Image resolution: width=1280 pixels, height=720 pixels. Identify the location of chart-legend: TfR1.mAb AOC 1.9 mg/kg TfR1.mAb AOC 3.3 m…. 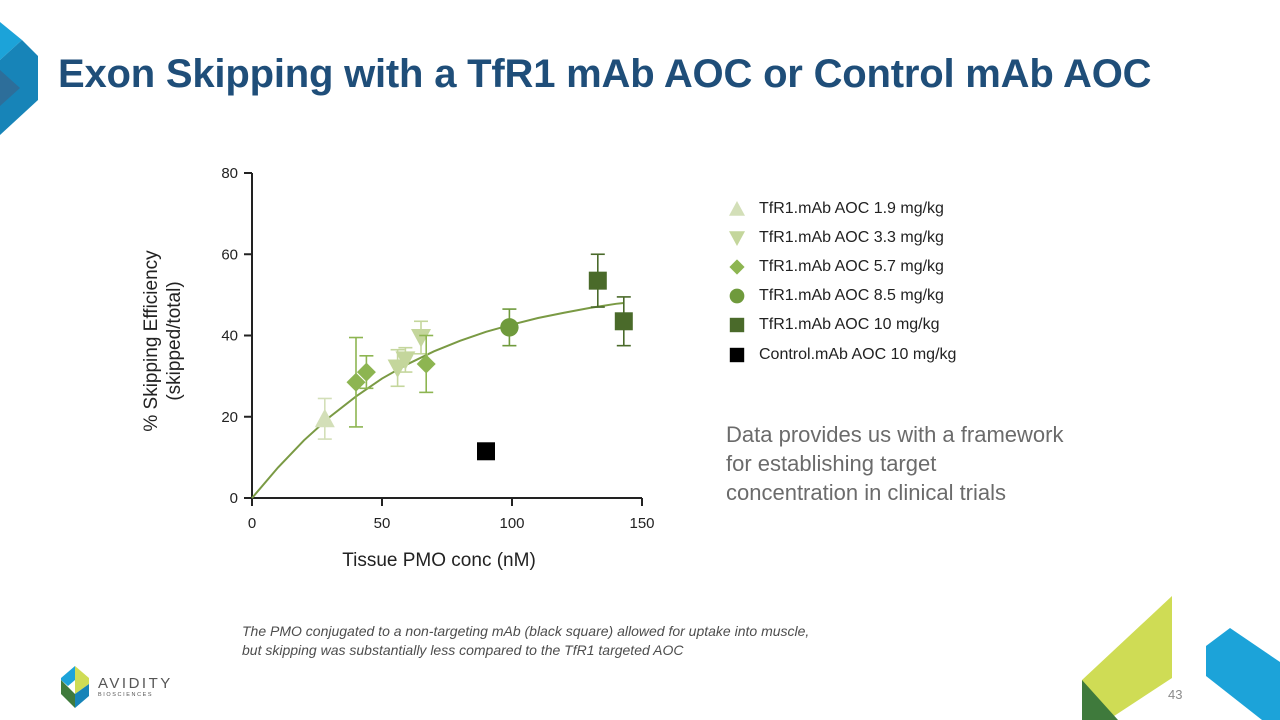
(841, 281).